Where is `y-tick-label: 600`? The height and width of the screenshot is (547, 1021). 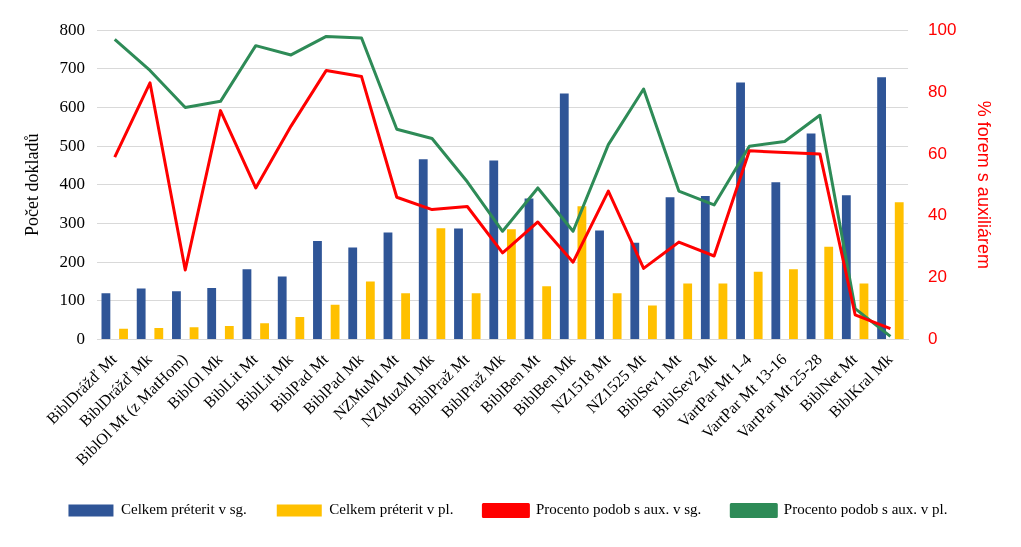
y-tick-label: 600 is located at coordinates (72, 106).